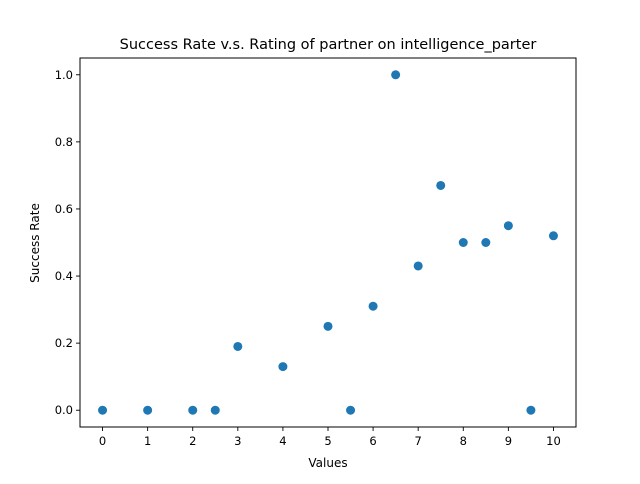 The image size is (640, 484). Describe the element at coordinates (327, 441) in the screenshot. I see `x-tick-label: 5` at that location.